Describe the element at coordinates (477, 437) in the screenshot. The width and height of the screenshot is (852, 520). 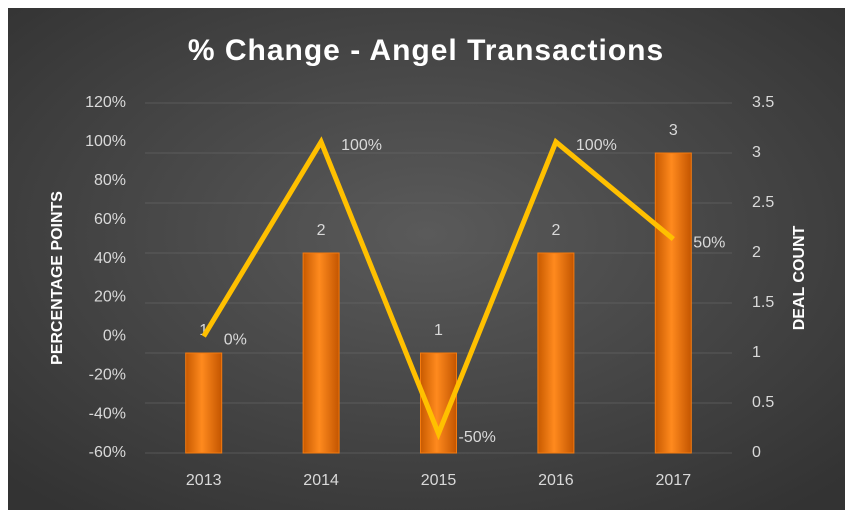
I see `line-value-label: -50%` at that location.